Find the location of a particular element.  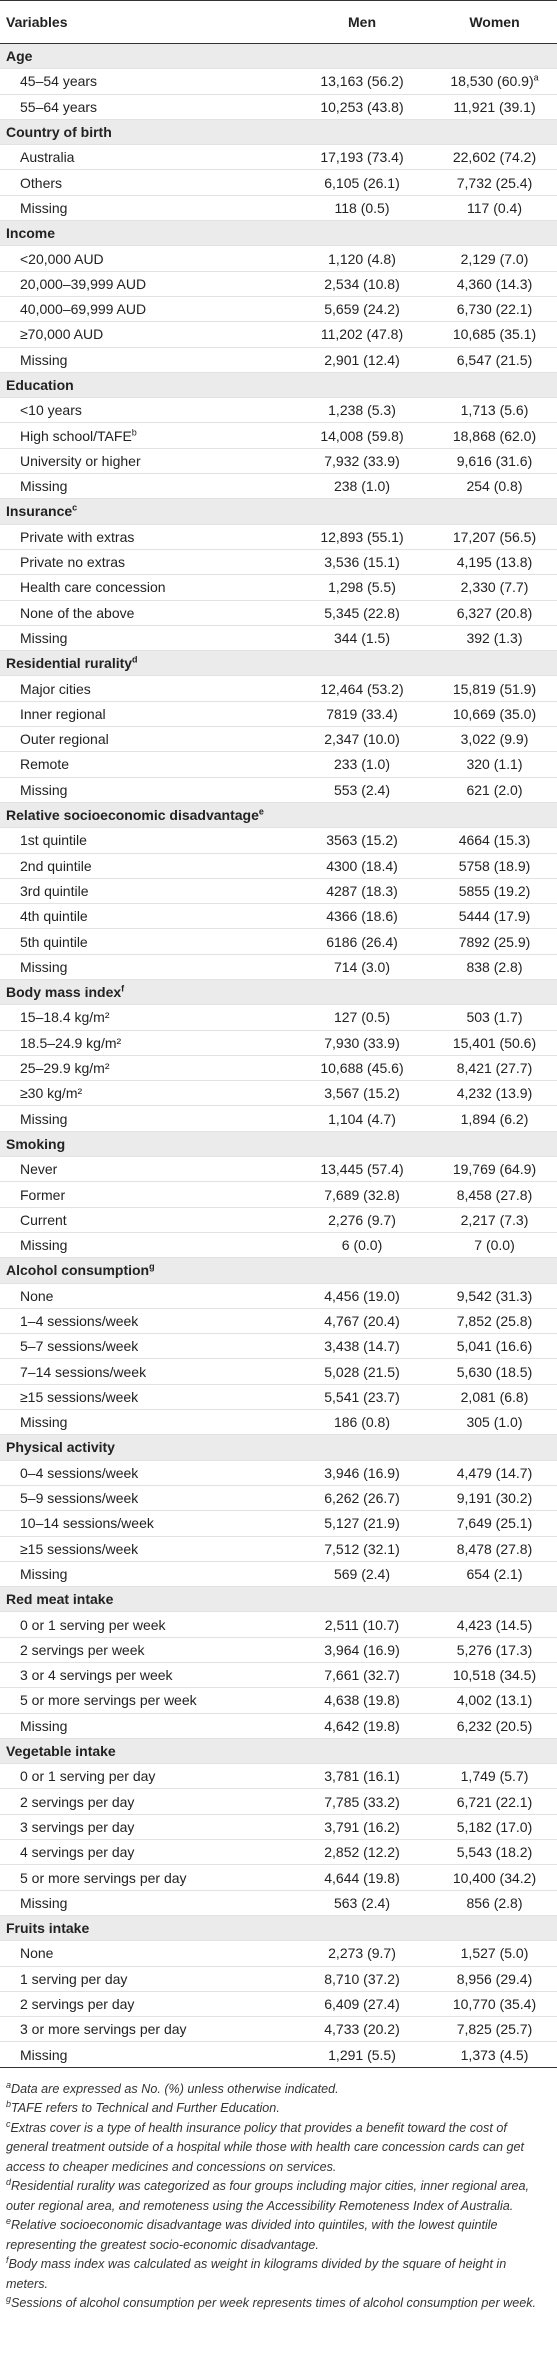

cell: 10,688 (45.6) is located at coordinates (362, 1068).